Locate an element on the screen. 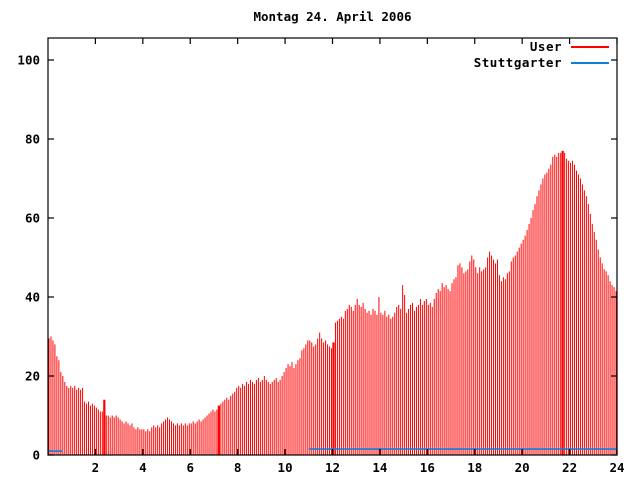 Image resolution: width=640 pixels, height=480 pixels. y-tick-label: 0 is located at coordinates (36, 455).